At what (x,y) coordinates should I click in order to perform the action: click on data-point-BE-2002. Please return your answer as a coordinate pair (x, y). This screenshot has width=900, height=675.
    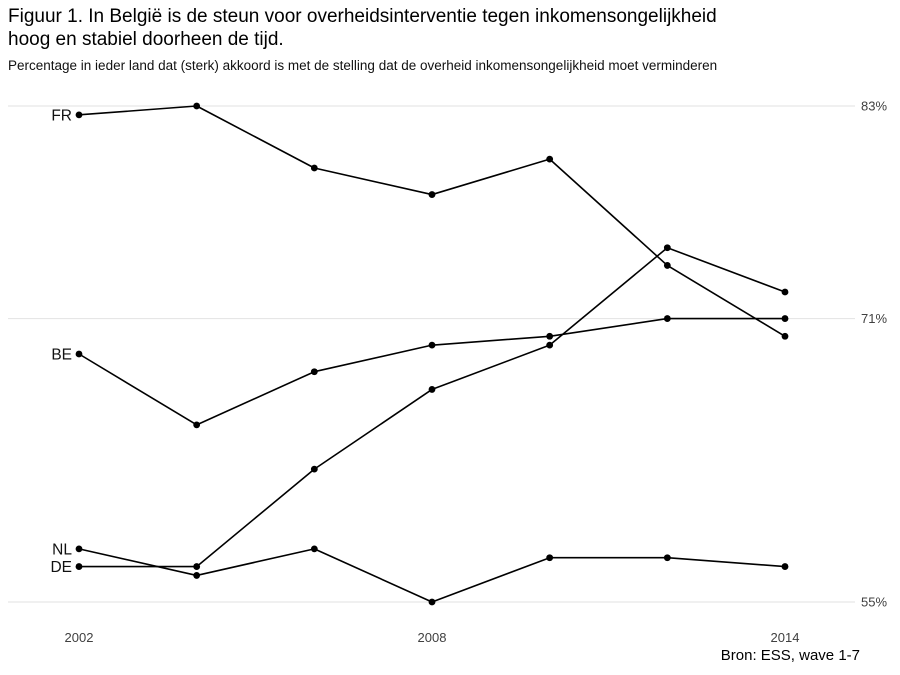
    Looking at the image, I should click on (79, 354).